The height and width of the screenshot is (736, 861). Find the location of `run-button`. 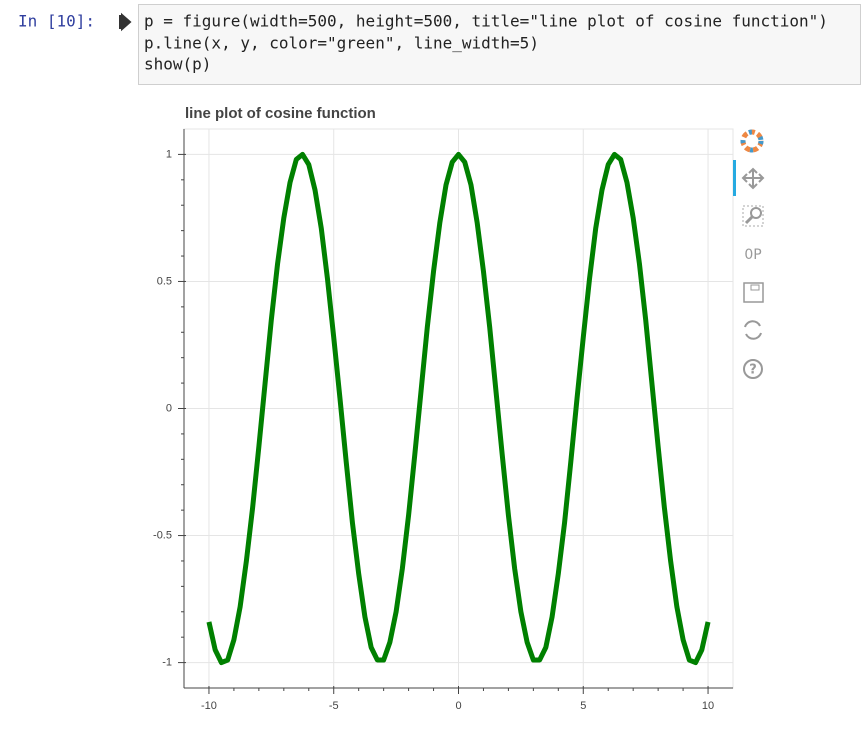

run-button is located at coordinates (125, 22).